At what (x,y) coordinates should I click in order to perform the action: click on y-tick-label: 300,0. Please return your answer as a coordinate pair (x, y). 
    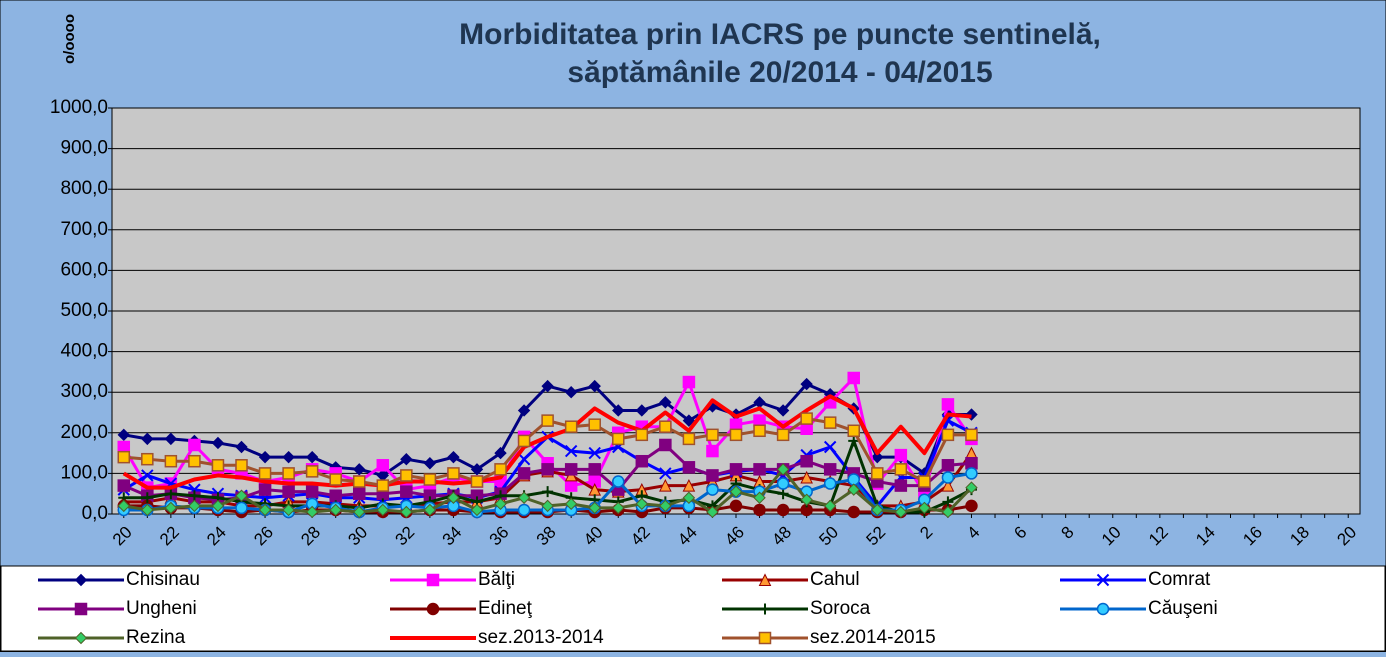
    Looking at the image, I should click on (84, 391).